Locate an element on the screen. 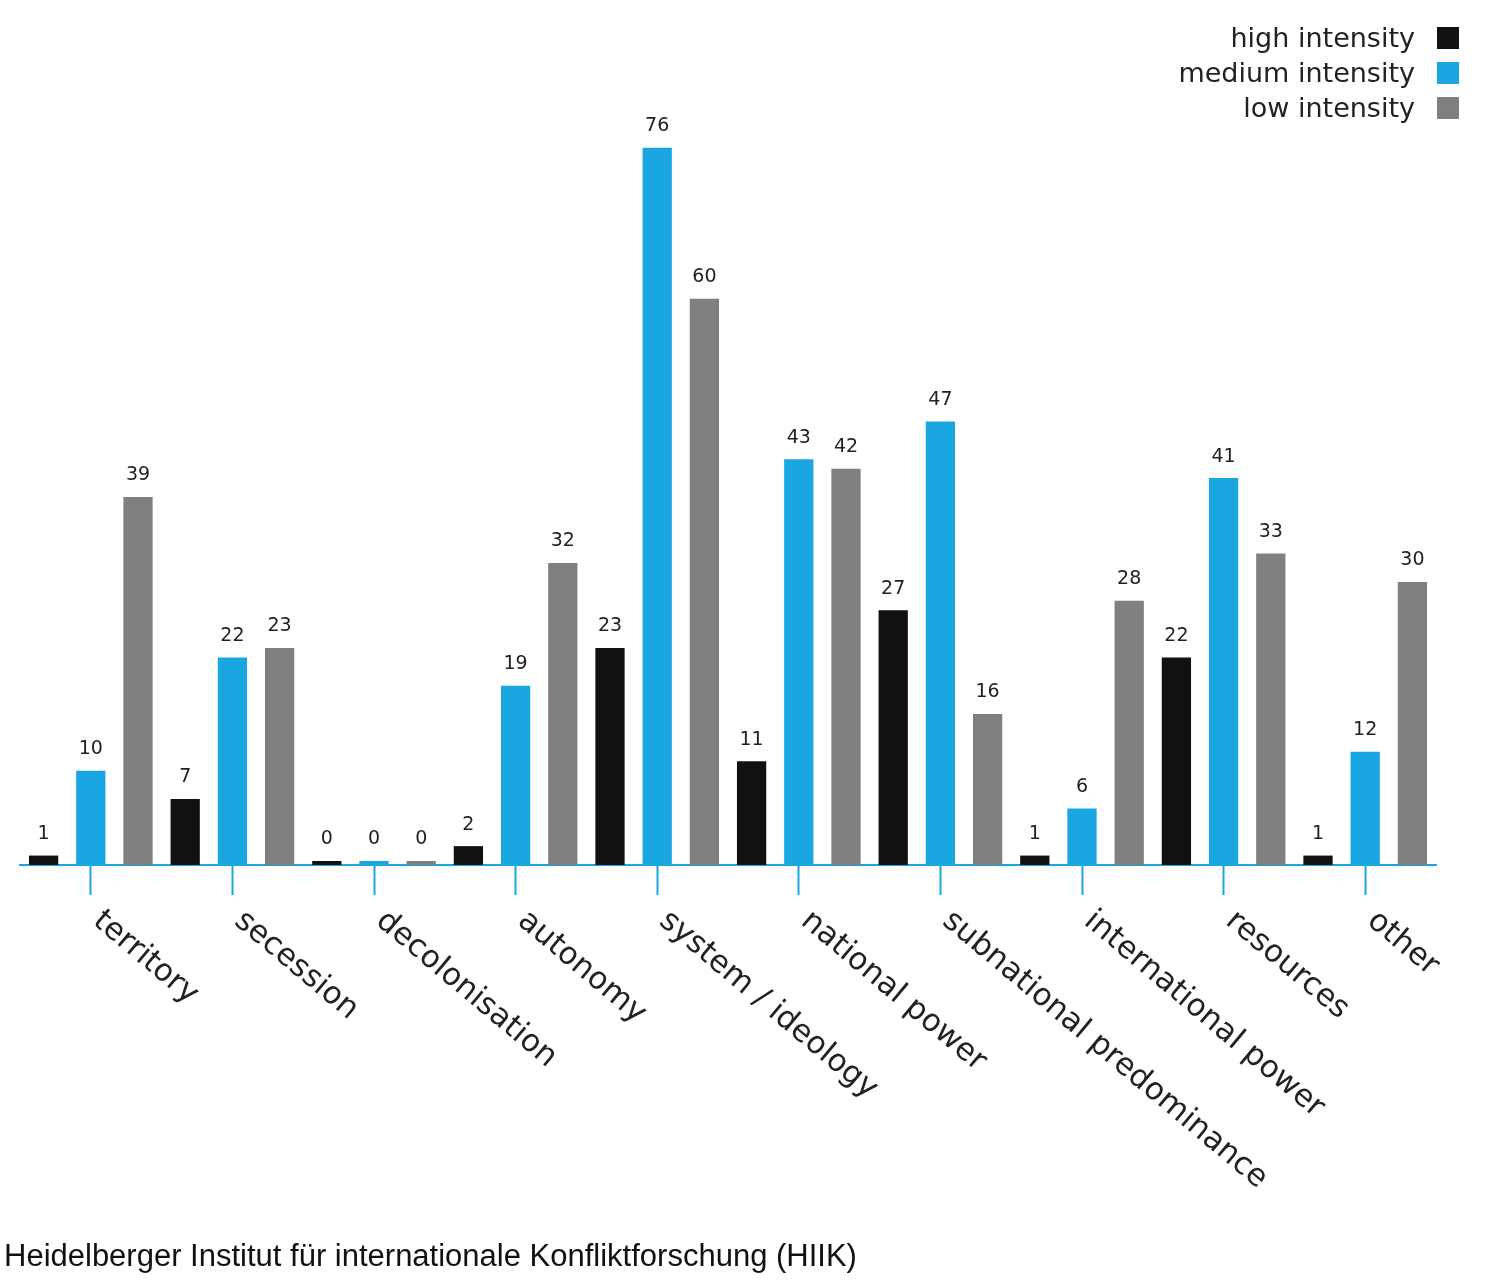 The image size is (1511, 1282). data-label: 10 is located at coordinates (90, 747).